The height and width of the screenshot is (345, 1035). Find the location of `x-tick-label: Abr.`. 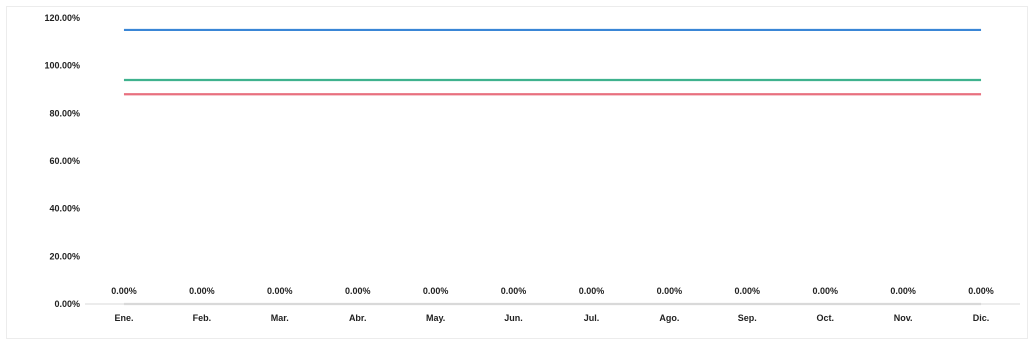

x-tick-label: Abr. is located at coordinates (358, 318).